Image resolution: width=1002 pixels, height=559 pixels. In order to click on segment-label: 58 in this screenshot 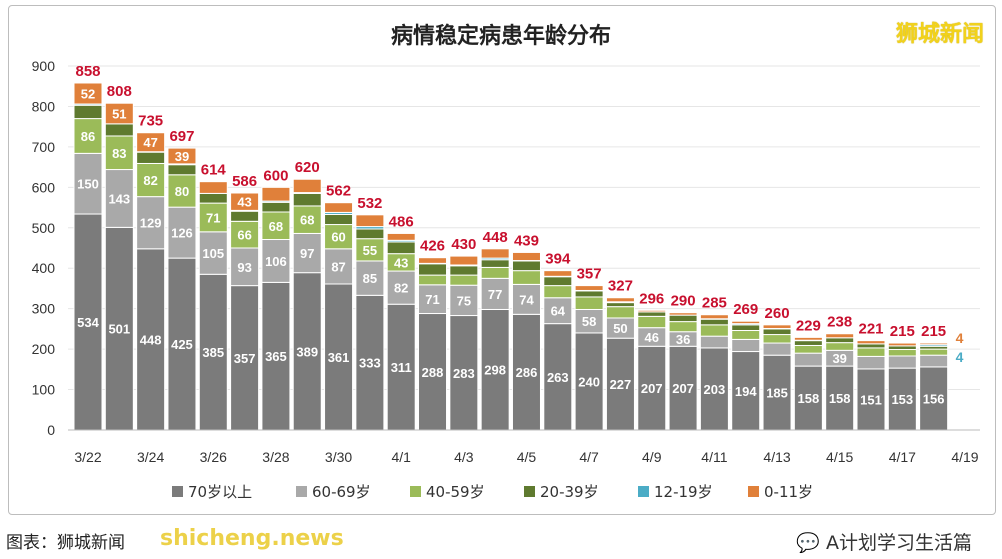, I will do `click(589, 321)`.